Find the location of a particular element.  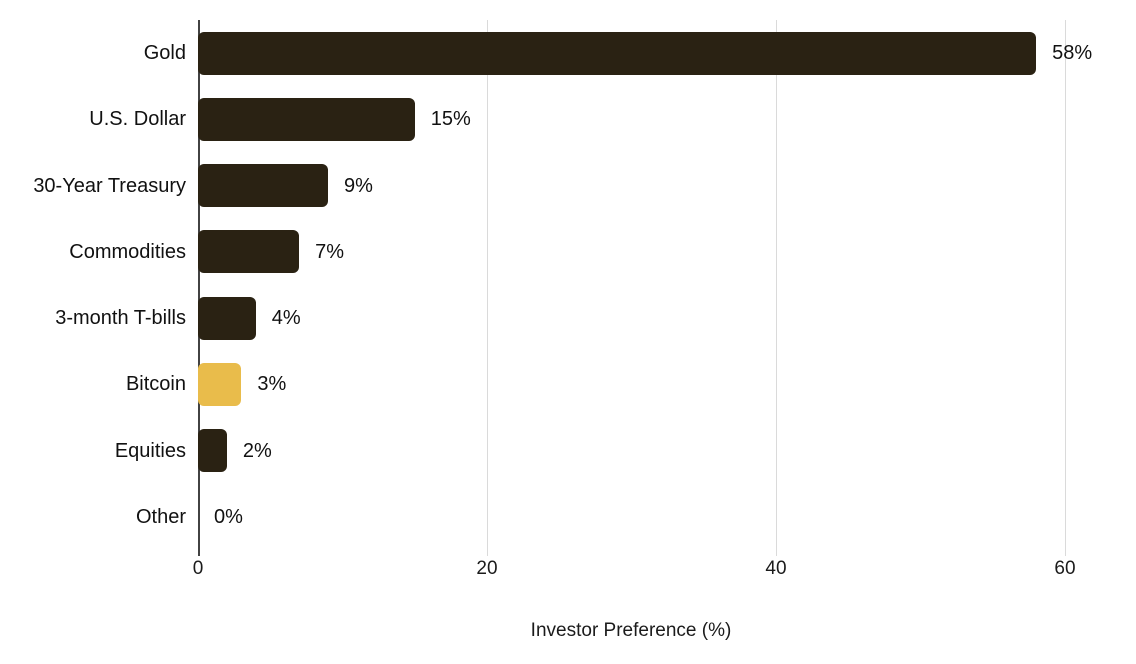

value-label-other: 0% is located at coordinates (228, 516).